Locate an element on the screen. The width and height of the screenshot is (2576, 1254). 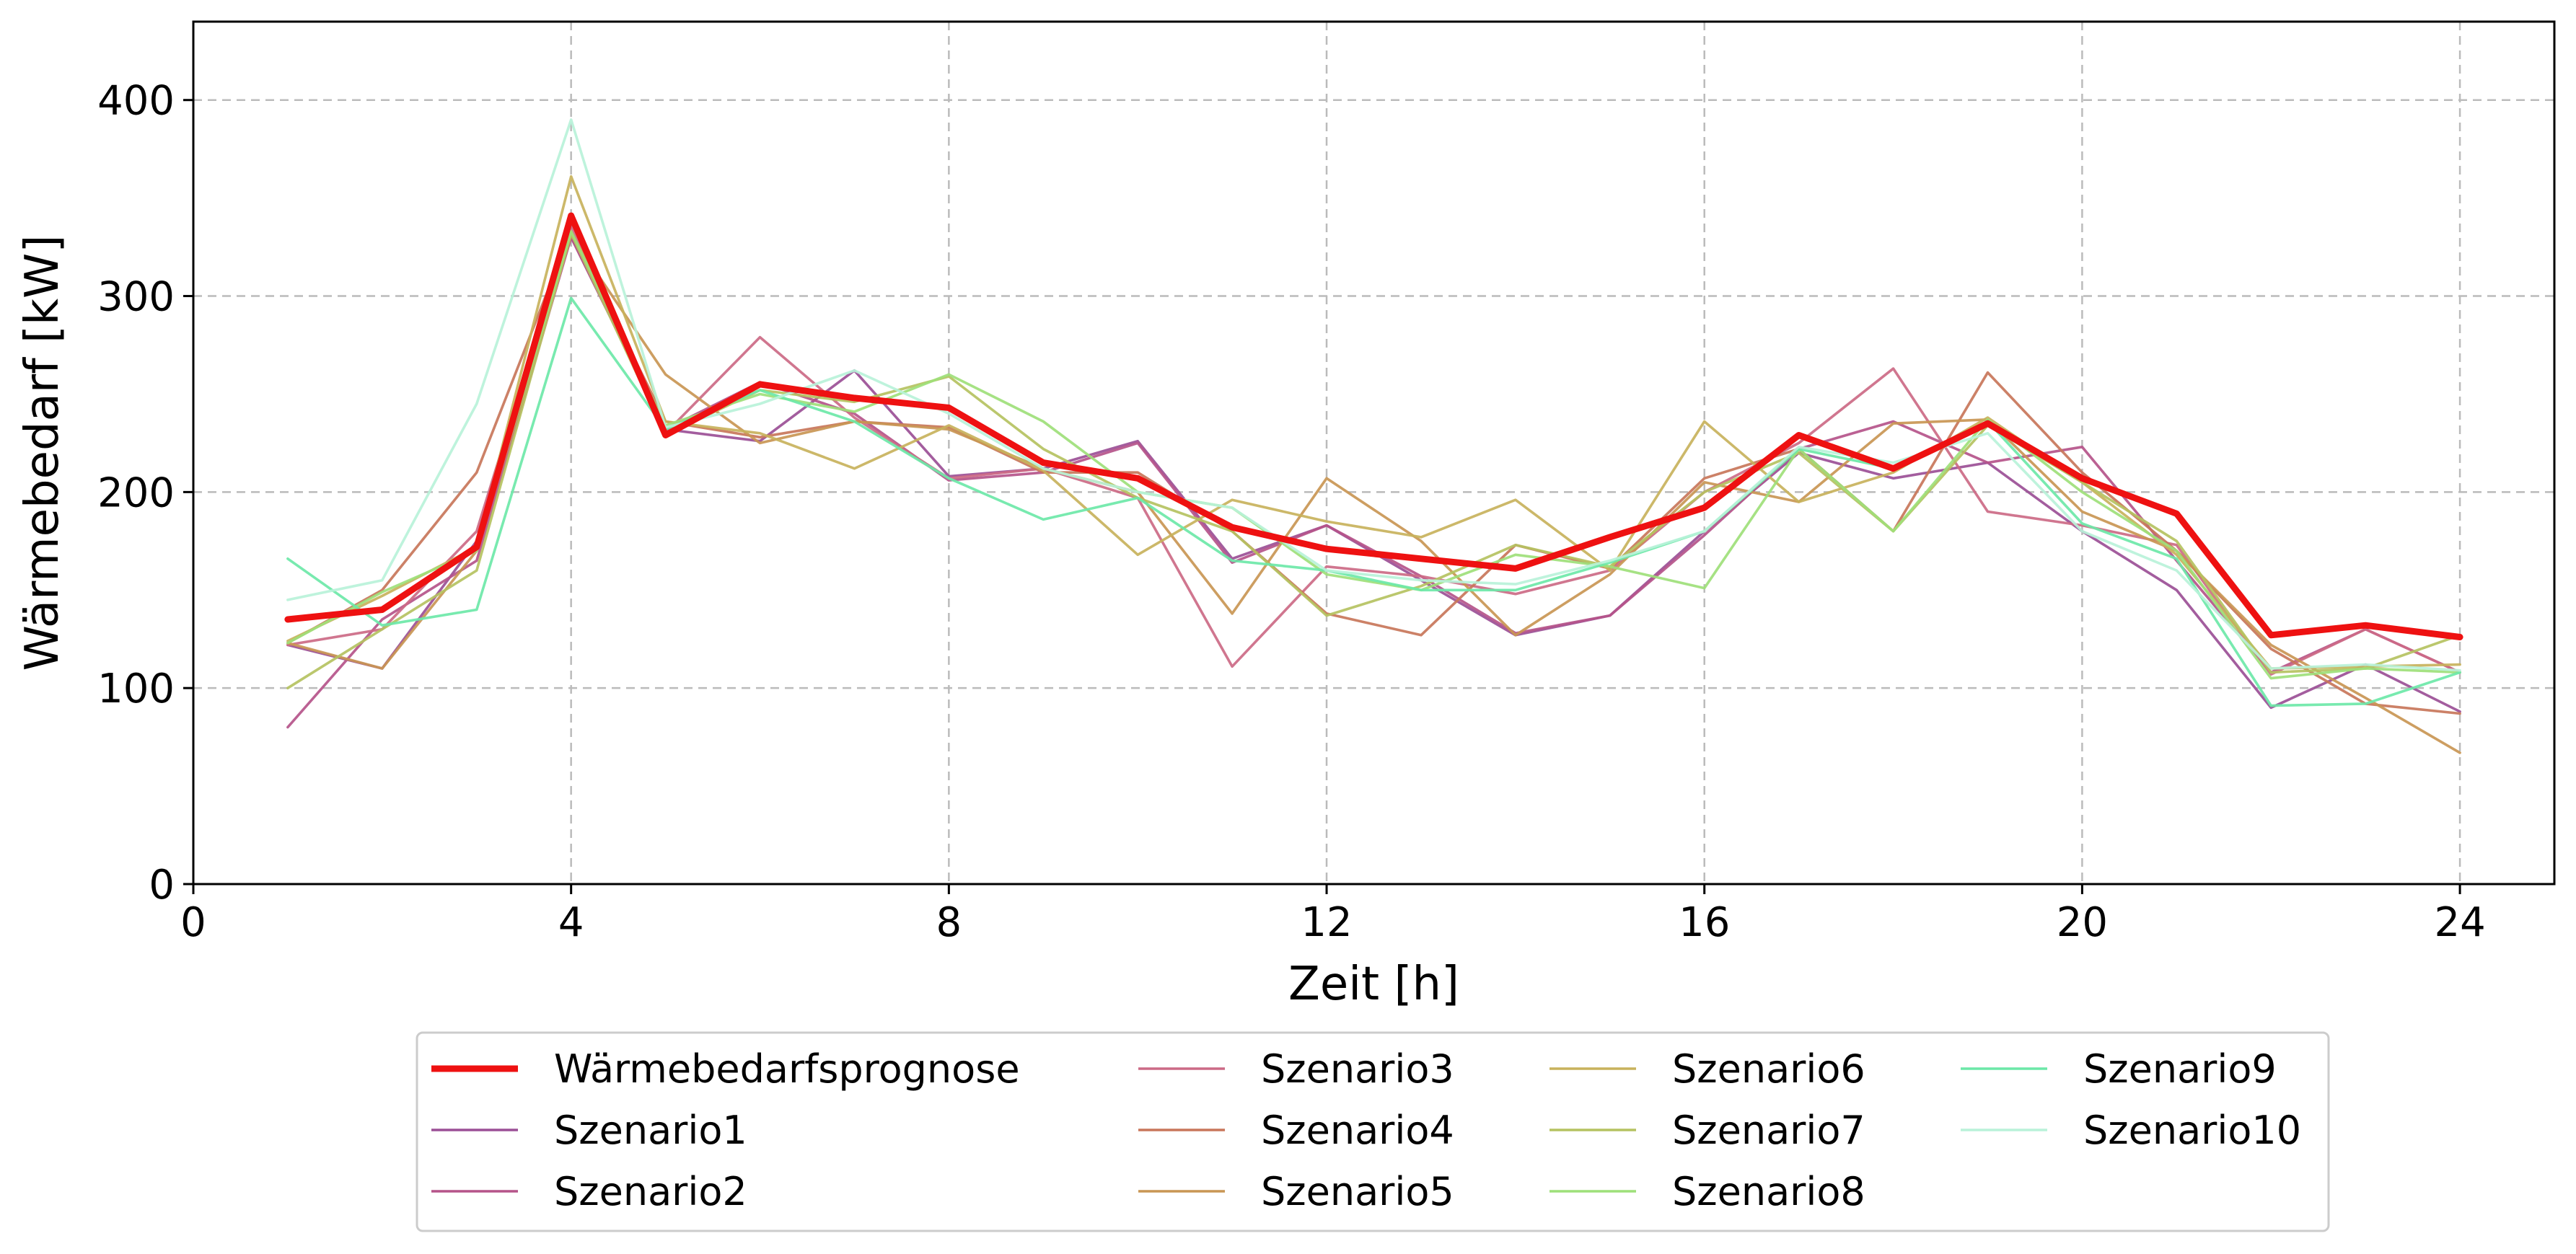
y-tick-label: 200 is located at coordinates (136, 492).